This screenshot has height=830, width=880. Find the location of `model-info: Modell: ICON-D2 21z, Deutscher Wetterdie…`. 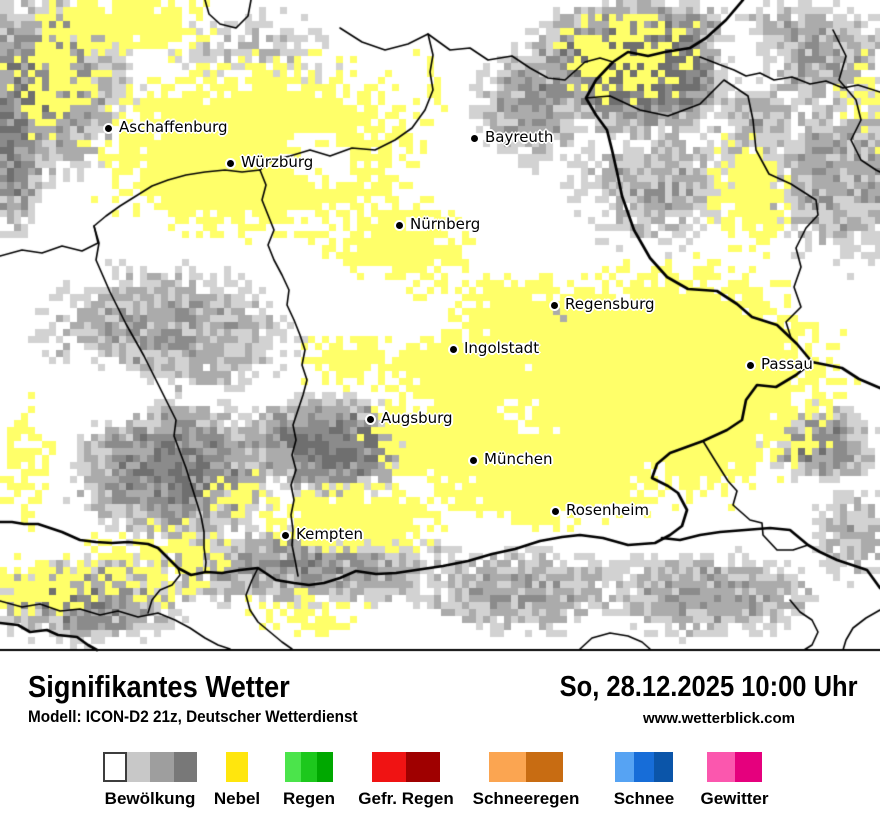

model-info: Modell: ICON-D2 21z, Deutscher Wetterdie… is located at coordinates (193, 716).